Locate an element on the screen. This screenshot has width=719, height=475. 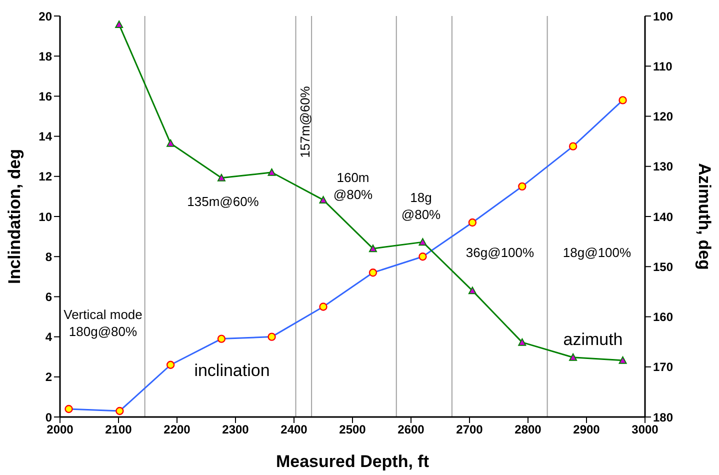
series-label: inclination is located at coordinates (232, 371).